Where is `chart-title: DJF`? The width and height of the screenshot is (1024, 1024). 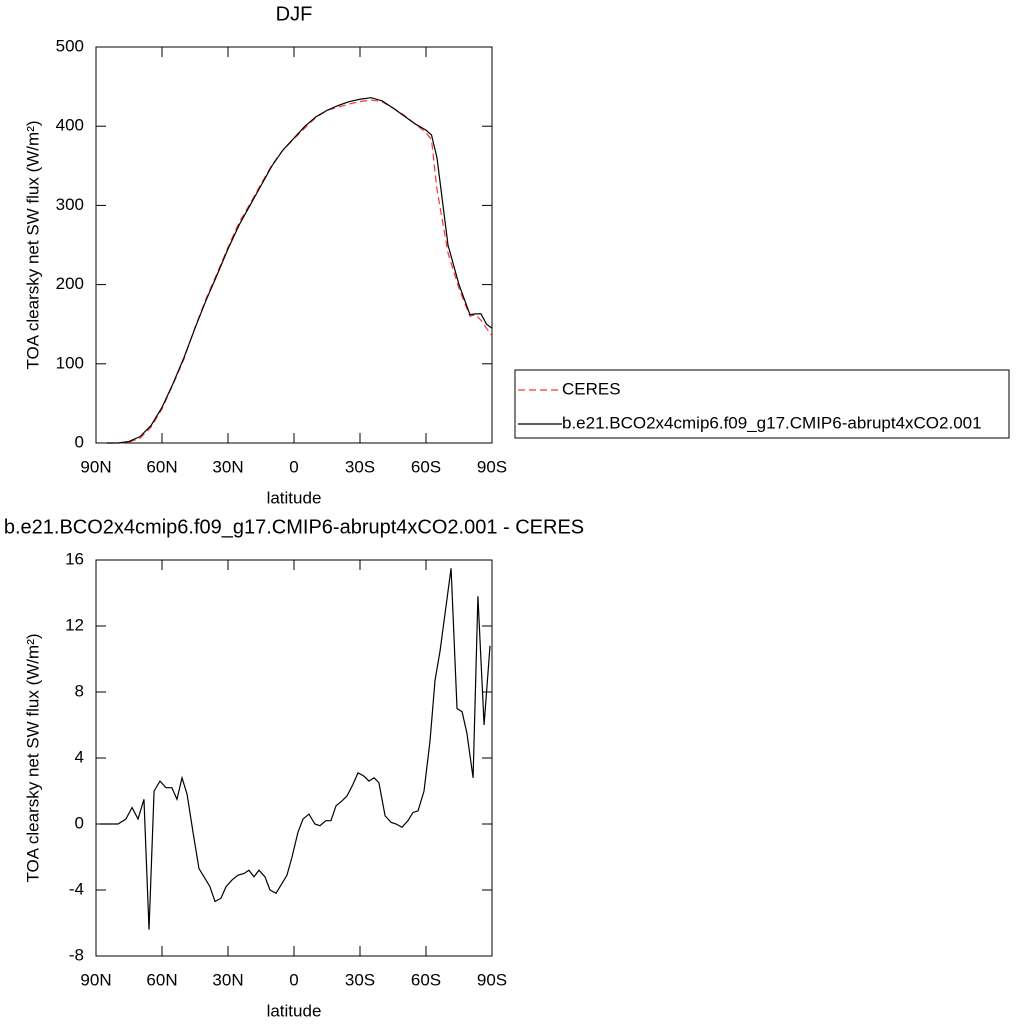
chart-title: DJF is located at coordinates (294, 14).